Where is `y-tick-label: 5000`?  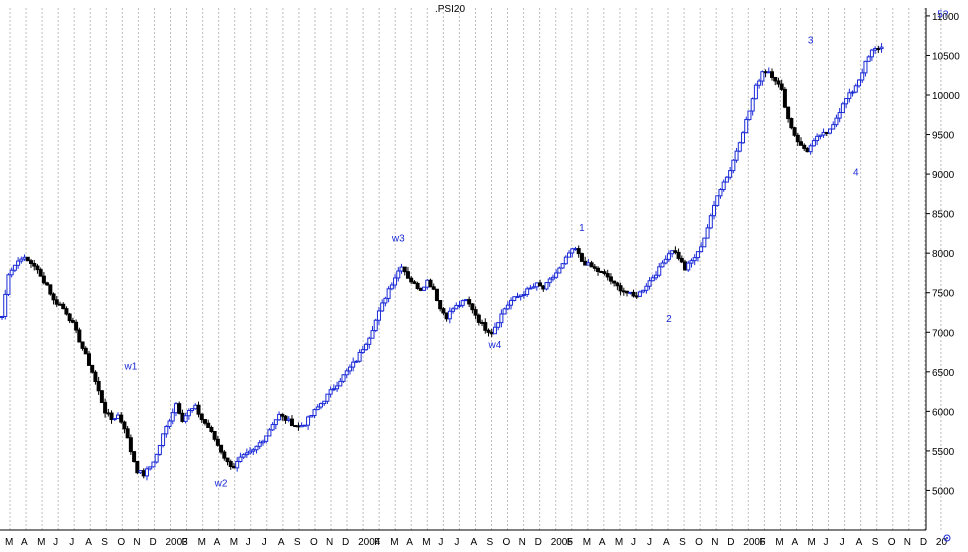
y-tick-label: 5000 is located at coordinates (943, 491).